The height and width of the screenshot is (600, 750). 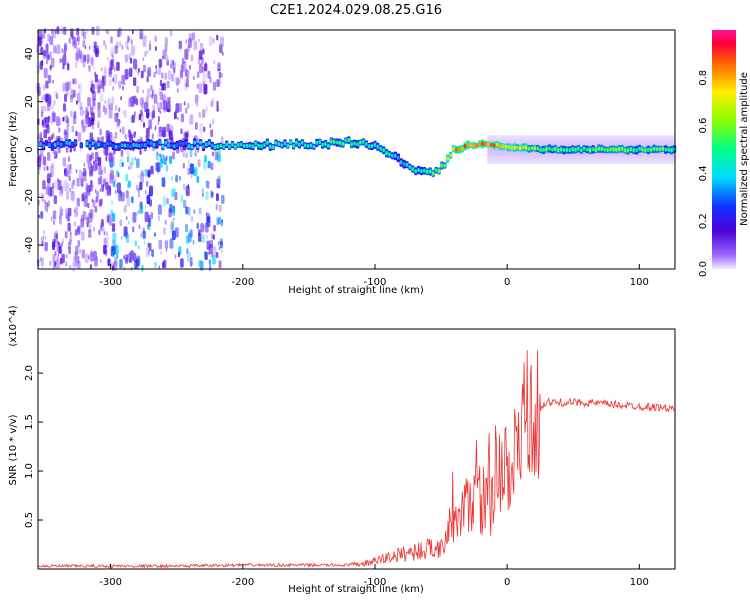 What do you see at coordinates (29, 54) in the screenshot?
I see `y-tick-label: 40` at bounding box center [29, 54].